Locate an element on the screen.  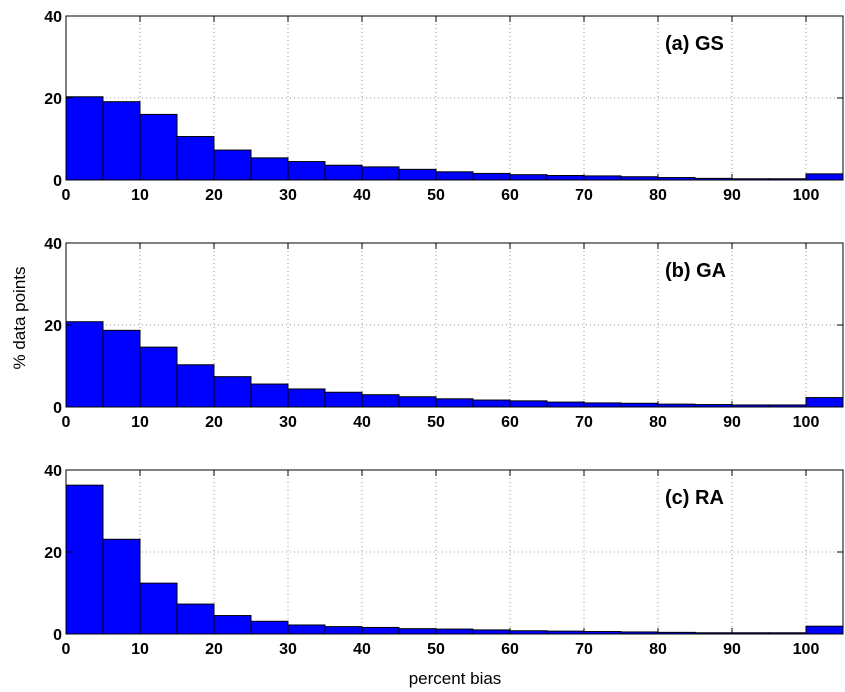
panel-title: (c) RA is located at coordinates (694, 498).